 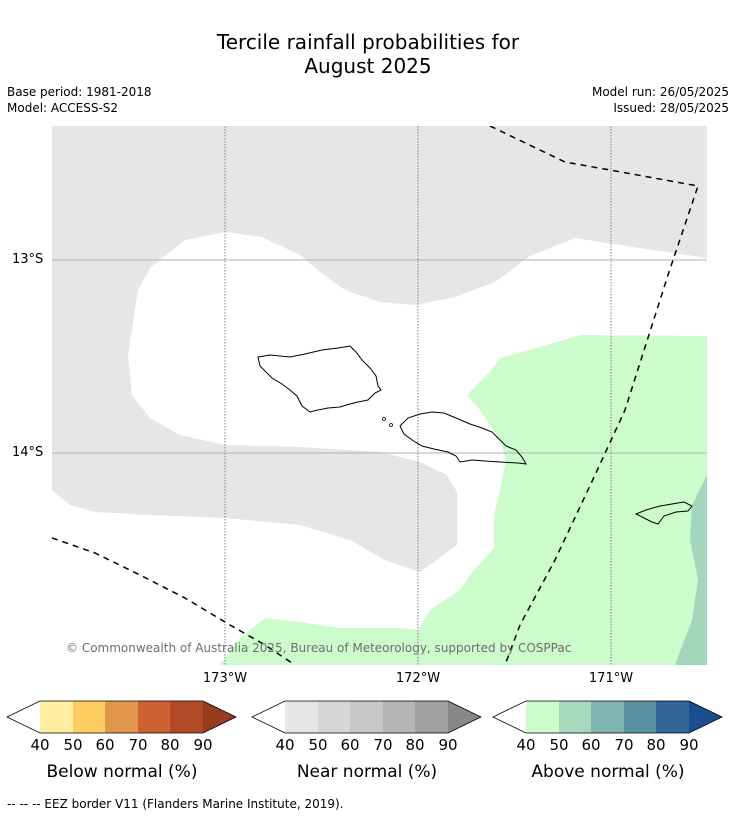 What do you see at coordinates (285, 745) in the screenshot?
I see `near-tick-40: 40` at bounding box center [285, 745].